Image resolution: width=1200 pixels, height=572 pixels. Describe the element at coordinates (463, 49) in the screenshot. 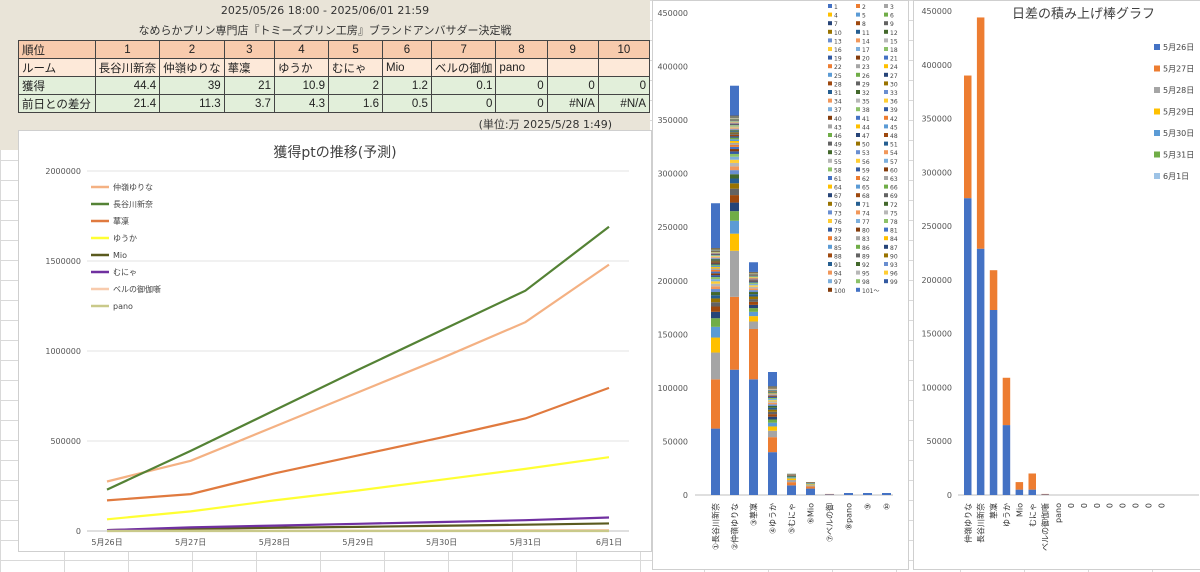

I see `rank-cell: 7` at that location.